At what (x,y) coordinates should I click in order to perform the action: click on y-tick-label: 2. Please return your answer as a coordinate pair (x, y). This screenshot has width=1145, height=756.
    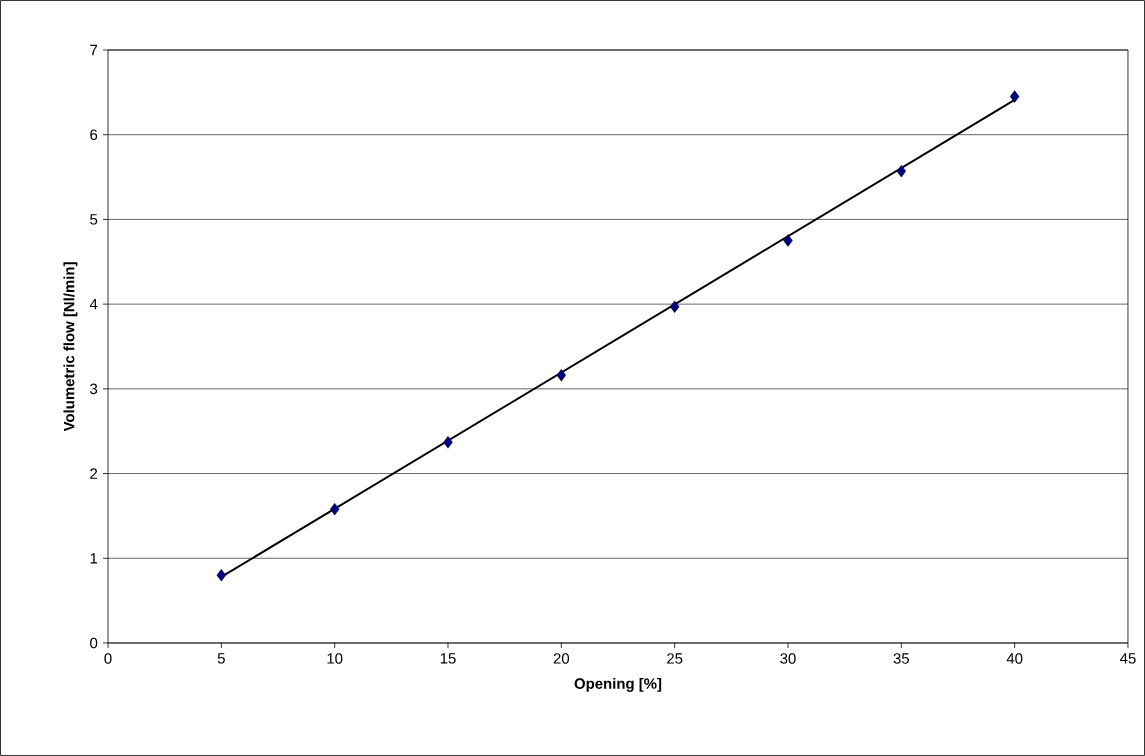
    Looking at the image, I should click on (94, 473).